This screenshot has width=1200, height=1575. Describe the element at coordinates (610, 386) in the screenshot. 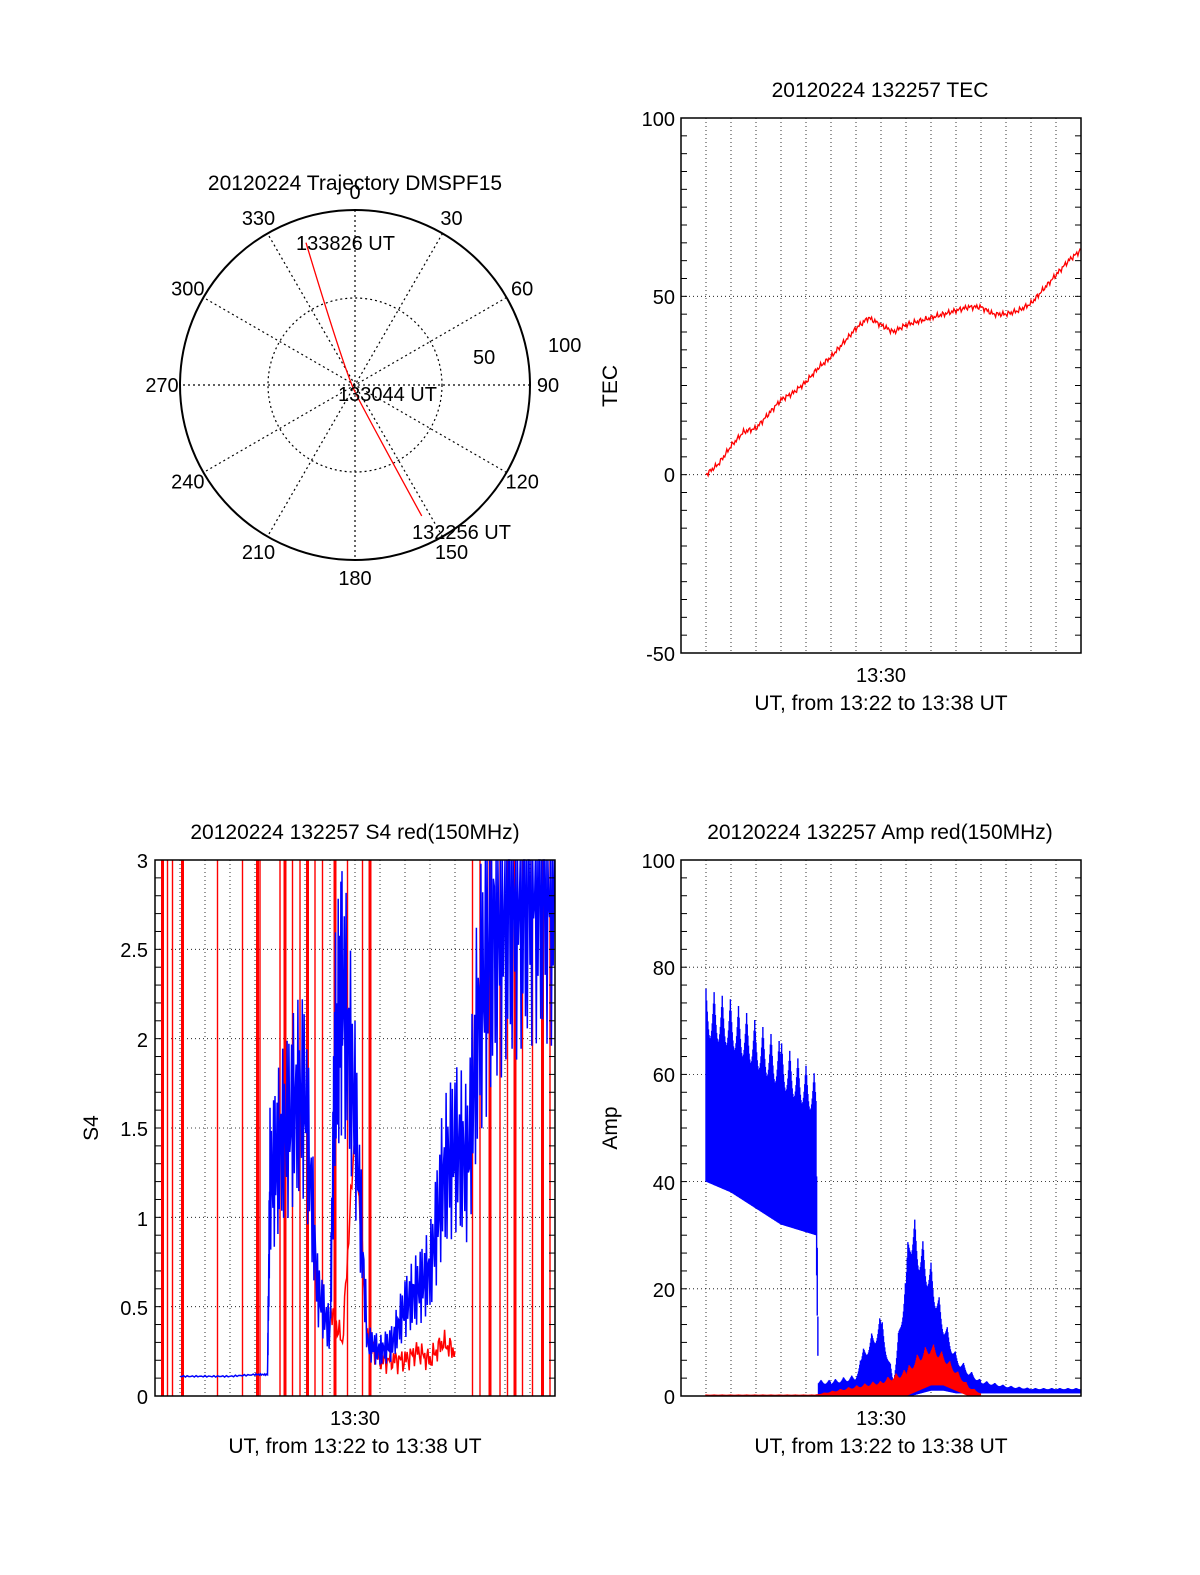

I see `tec-ylabel: TEC` at that location.